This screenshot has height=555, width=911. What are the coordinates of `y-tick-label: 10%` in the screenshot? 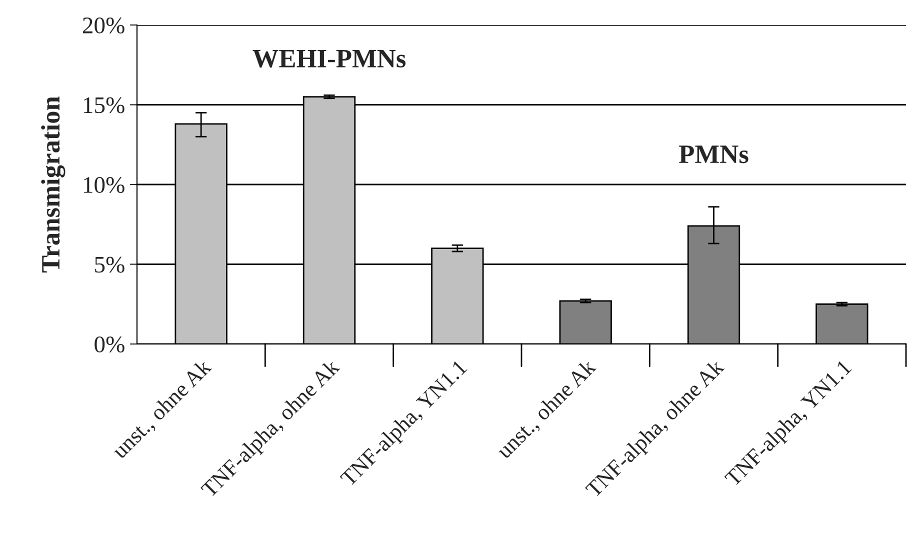 It's located at (104, 184).